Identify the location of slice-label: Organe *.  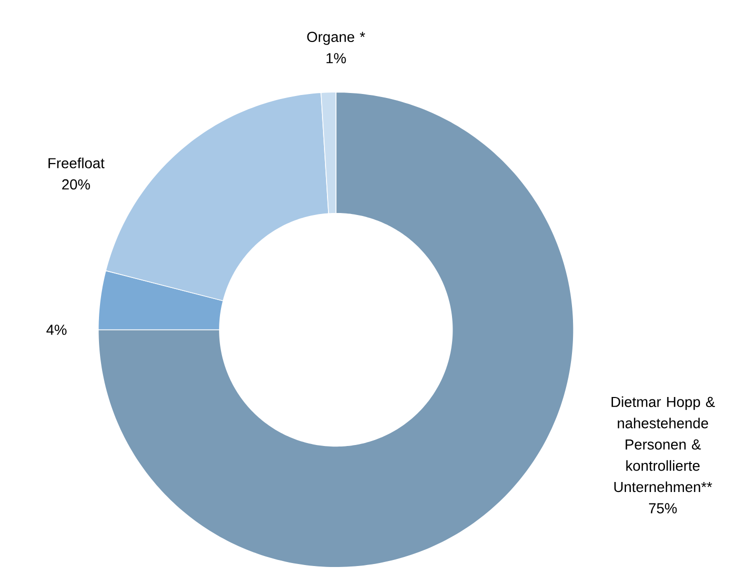
(336, 38).